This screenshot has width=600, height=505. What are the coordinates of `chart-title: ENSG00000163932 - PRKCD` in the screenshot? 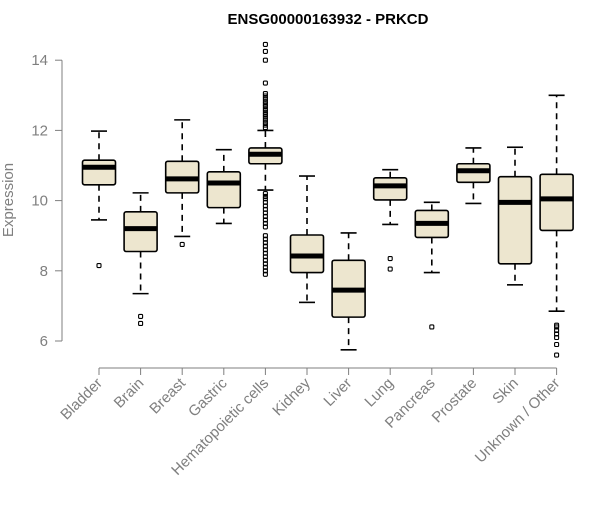 It's located at (328, 19).